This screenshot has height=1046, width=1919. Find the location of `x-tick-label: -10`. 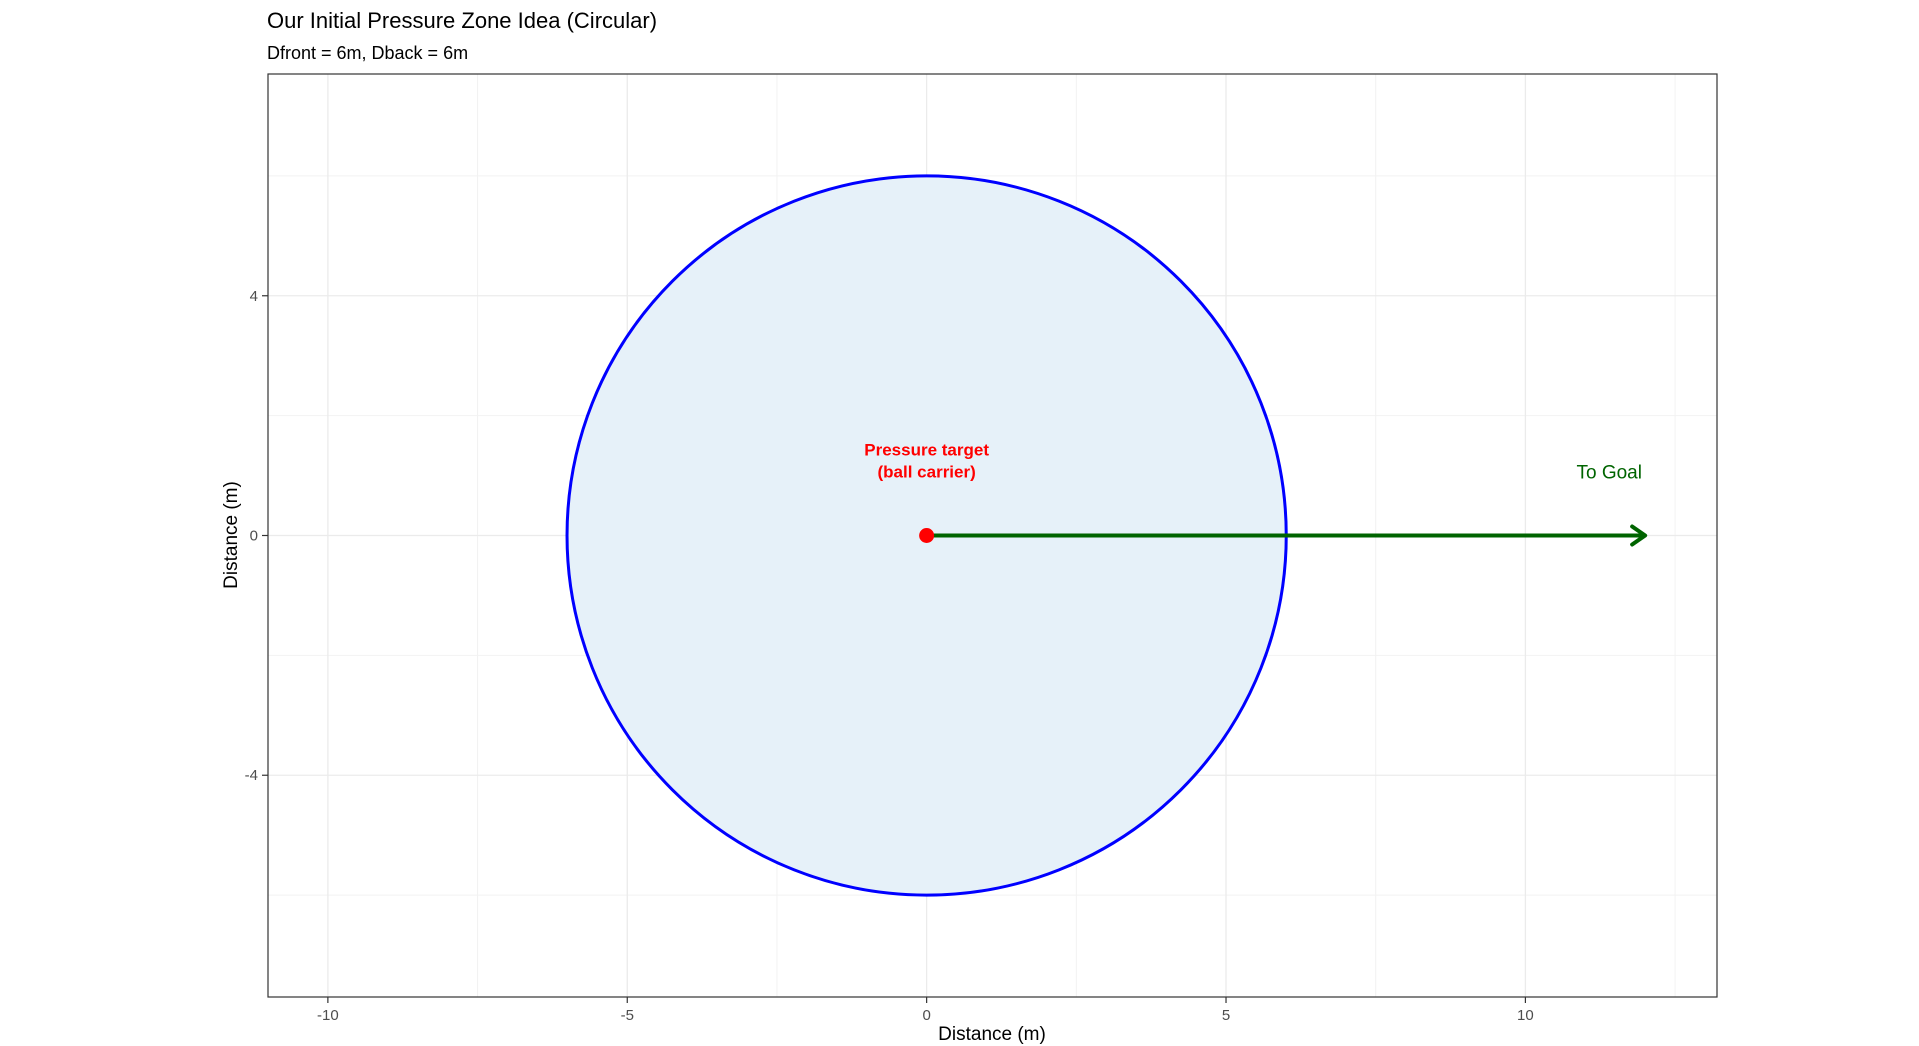

x-tick-label: -10 is located at coordinates (328, 1015).